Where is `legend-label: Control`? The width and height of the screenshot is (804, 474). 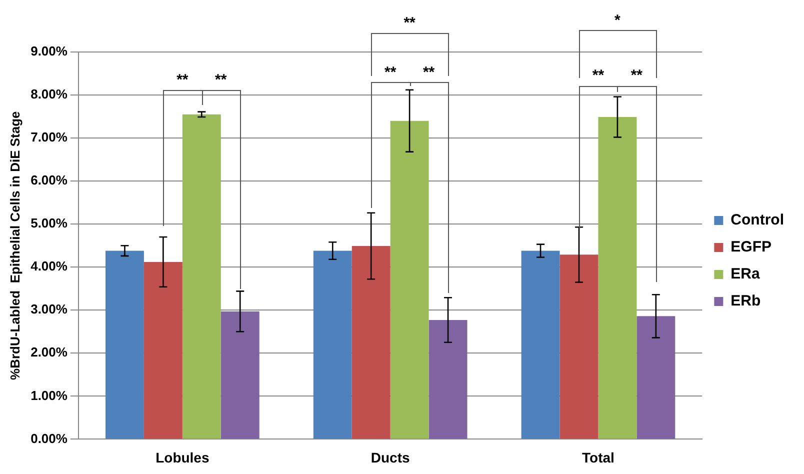 legend-label: Control is located at coordinates (757, 220).